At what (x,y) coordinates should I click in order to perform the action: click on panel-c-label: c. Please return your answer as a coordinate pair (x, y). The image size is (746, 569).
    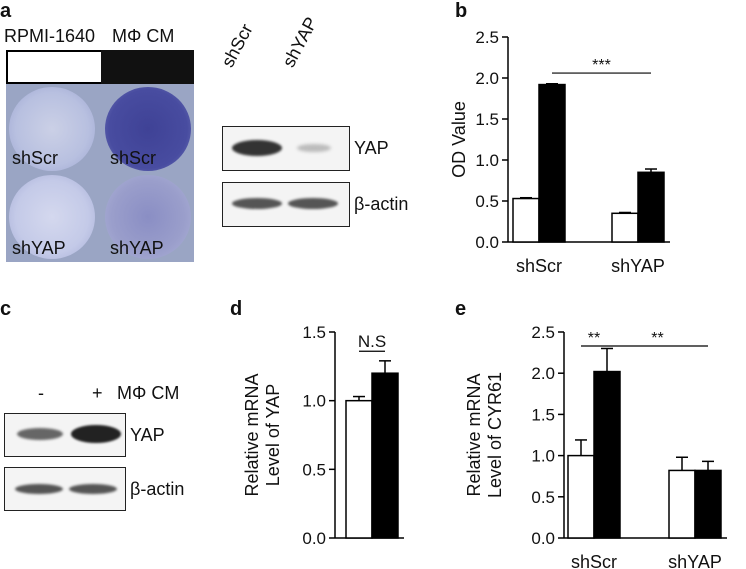
    Looking at the image, I should click on (6, 309).